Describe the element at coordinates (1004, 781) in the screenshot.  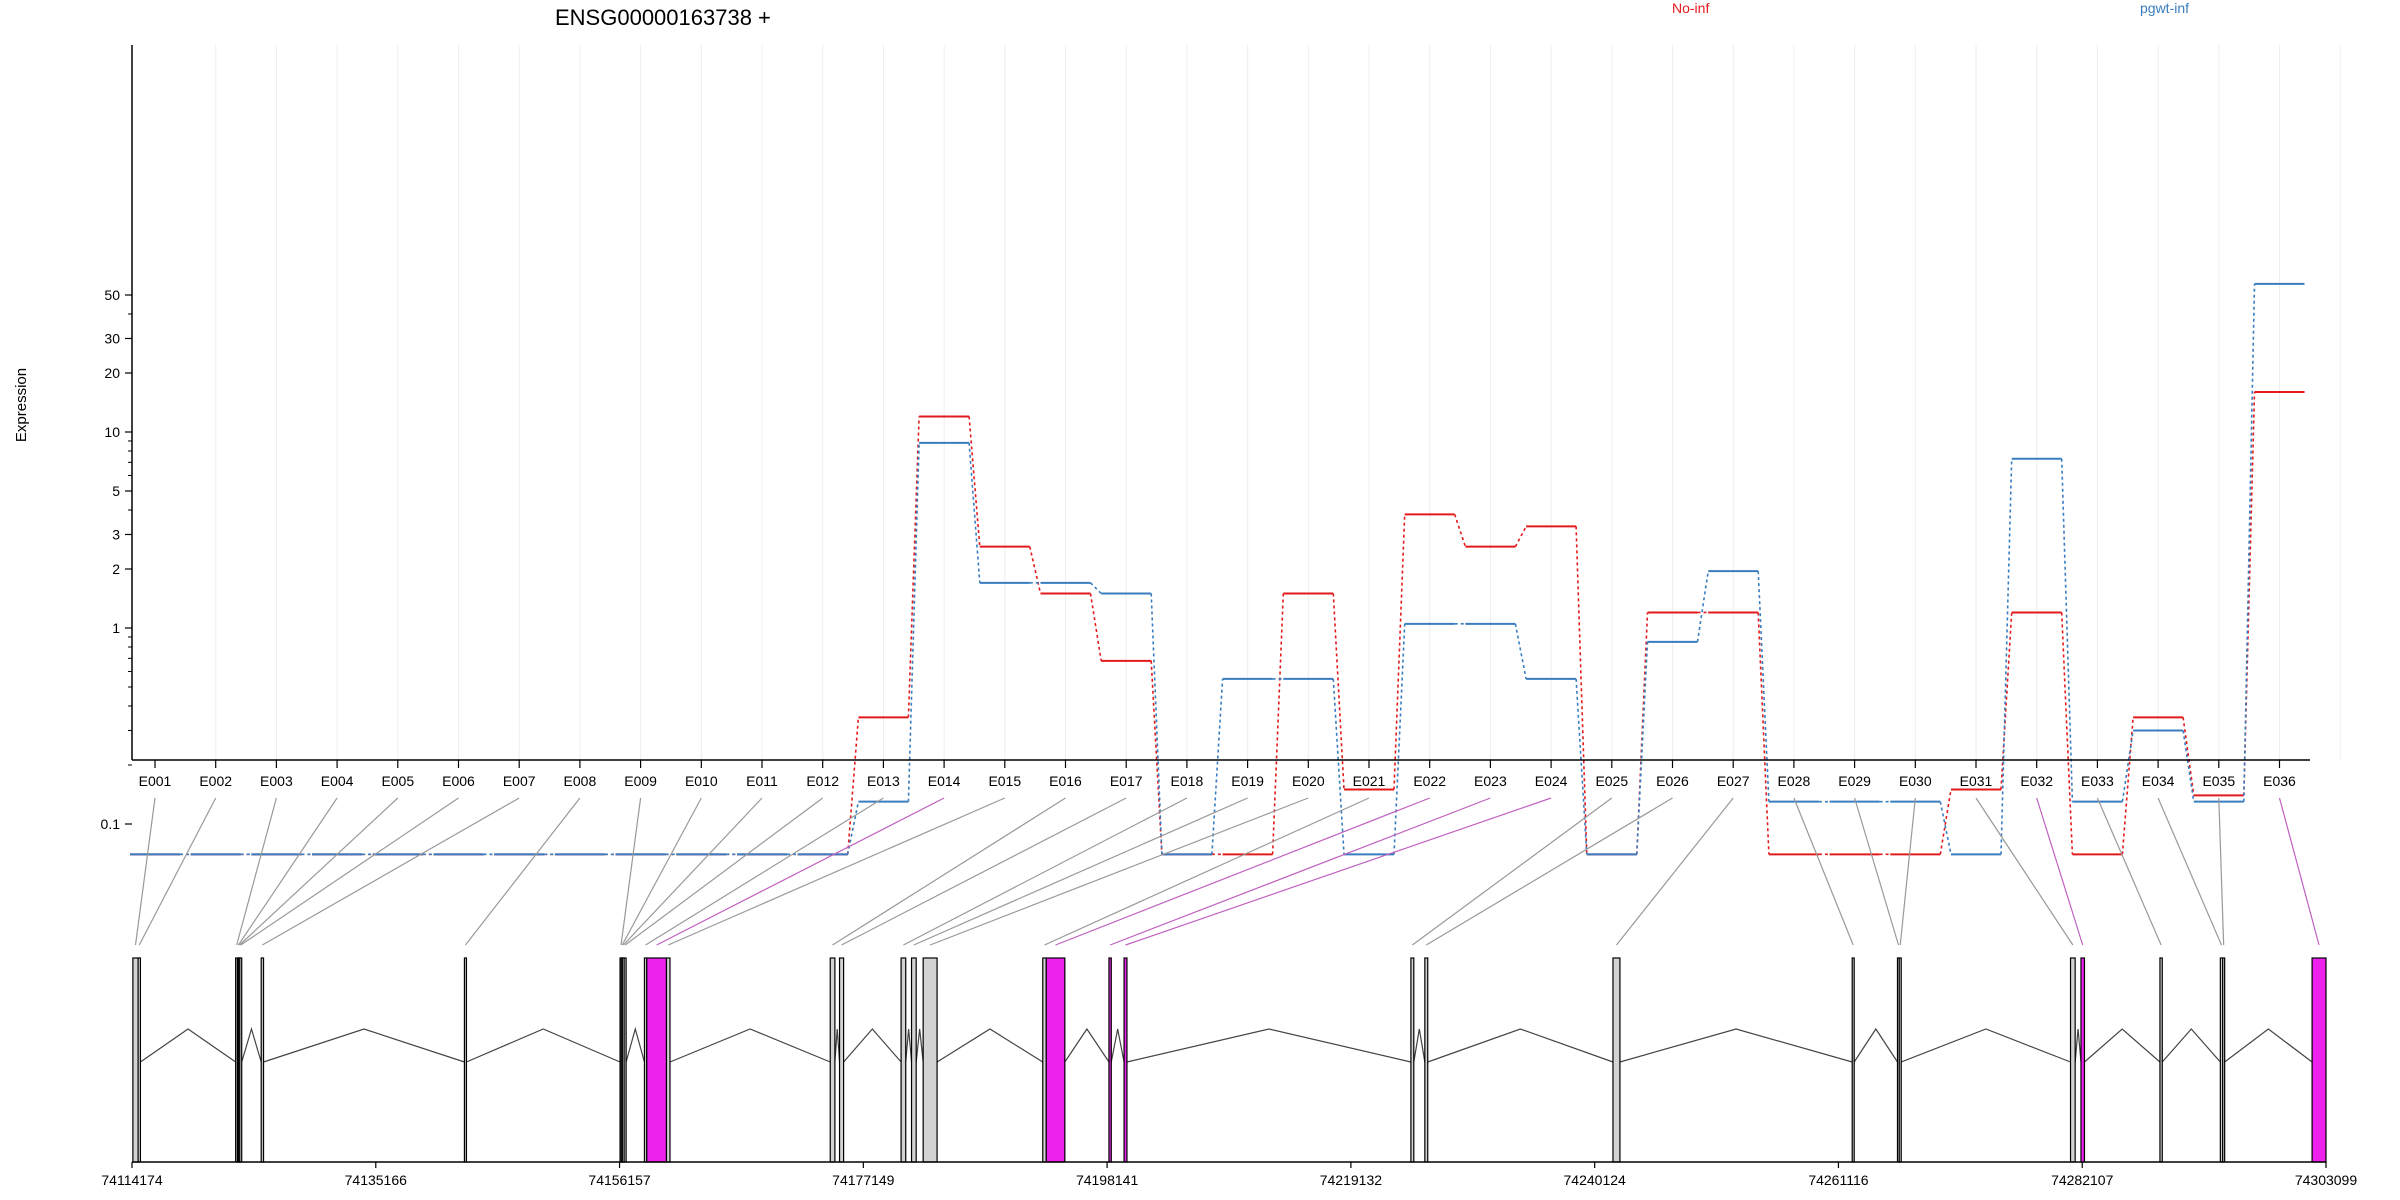
I see `x-tick-label: E015` at that location.